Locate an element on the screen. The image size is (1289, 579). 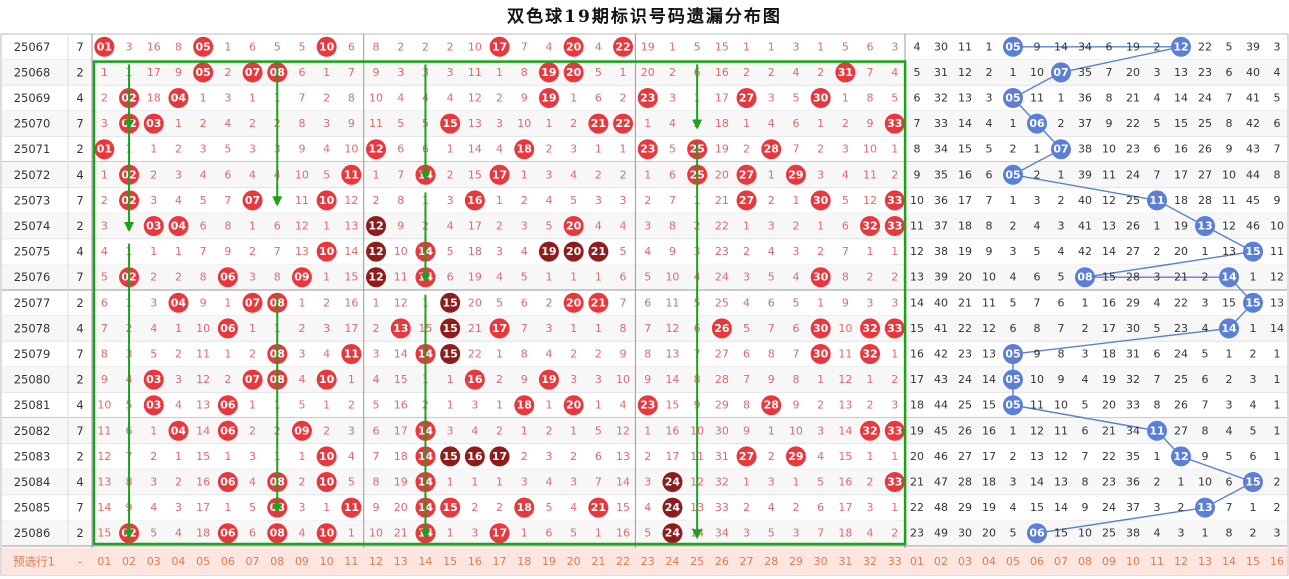
blue-miss-value: 29 is located at coordinates (965, 507).